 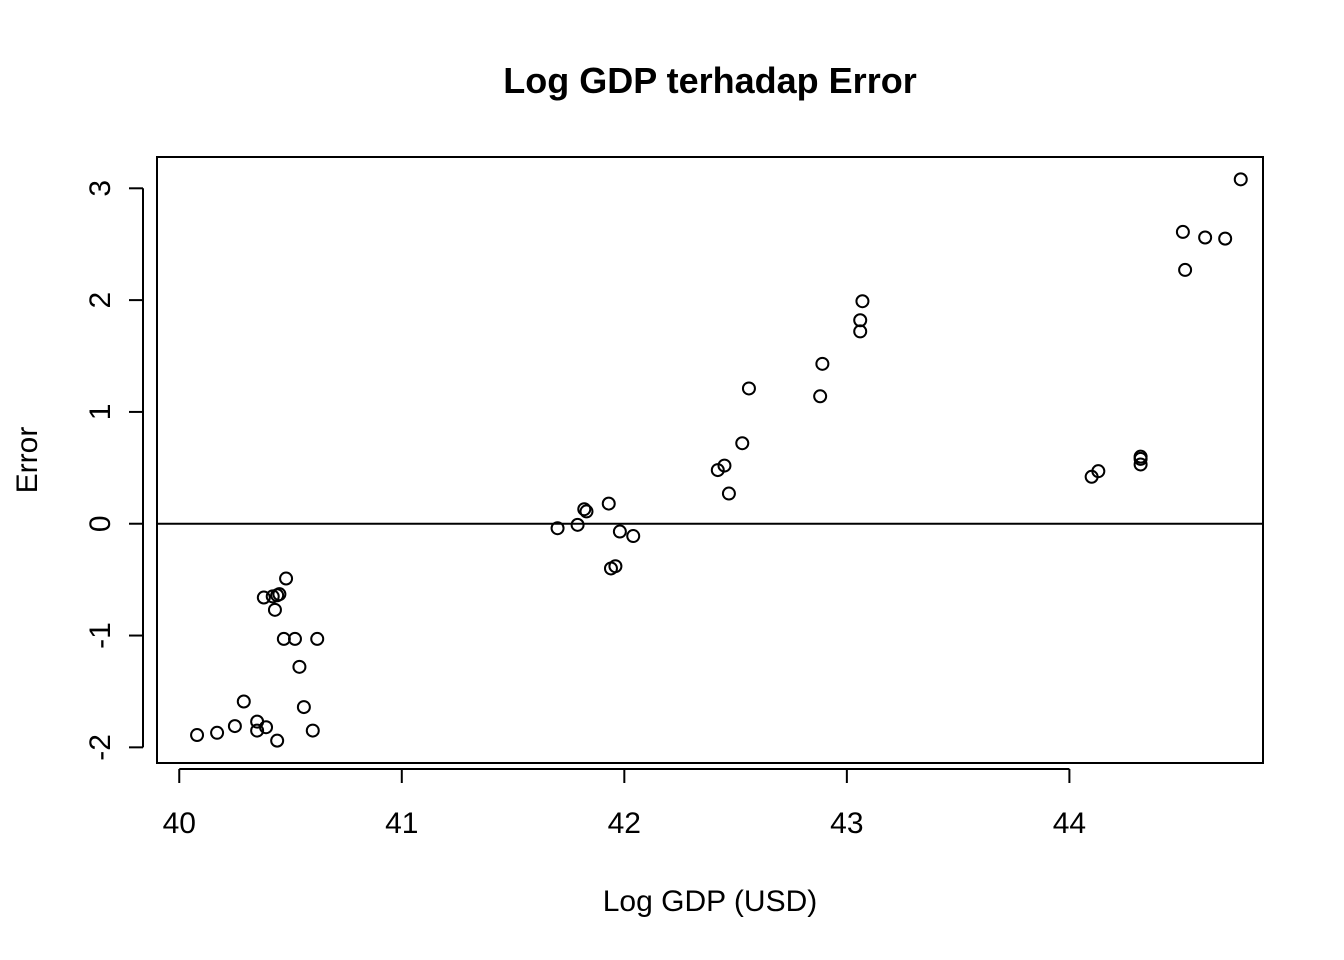 What do you see at coordinates (709, 80) in the screenshot?
I see `chart-title: Log GDP terhadap Error` at bounding box center [709, 80].